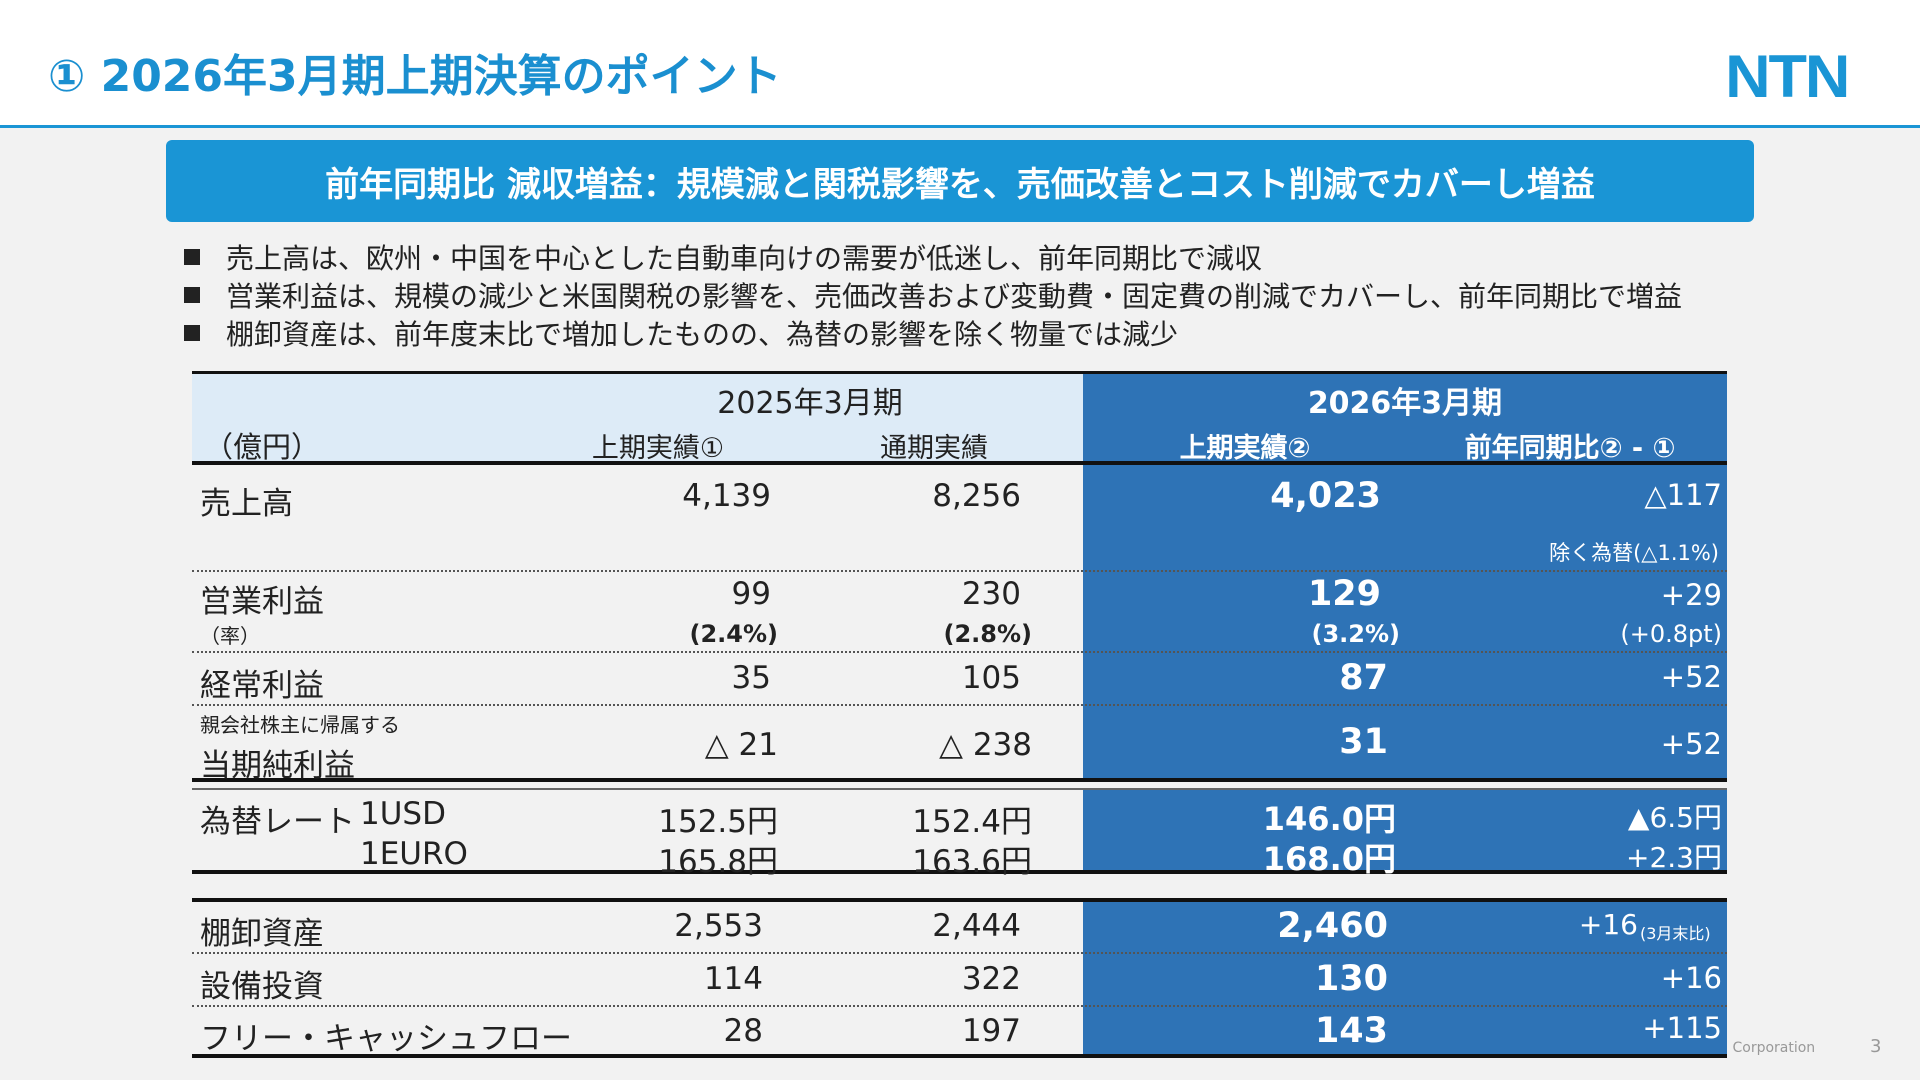 The image size is (1920, 1080). What do you see at coordinates (959, 1056) in the screenshot?
I see `table-bottom-rule` at bounding box center [959, 1056].